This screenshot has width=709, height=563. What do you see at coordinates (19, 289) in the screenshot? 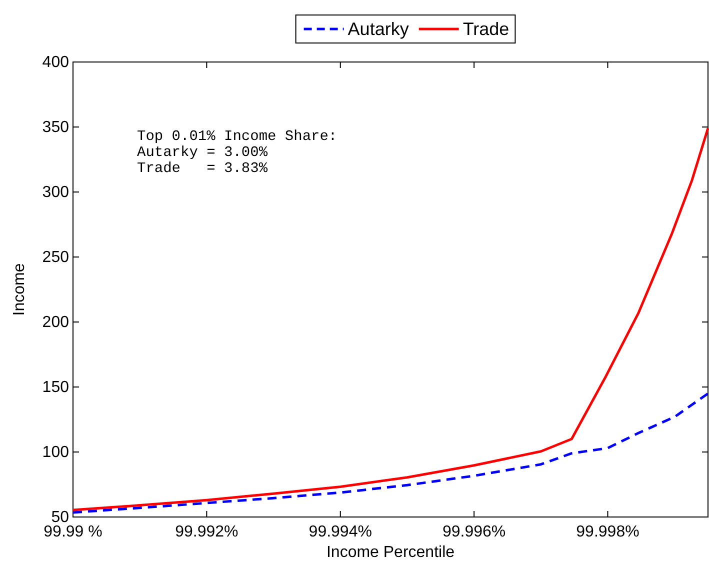
I see `y-axis-title: Income` at bounding box center [19, 289].